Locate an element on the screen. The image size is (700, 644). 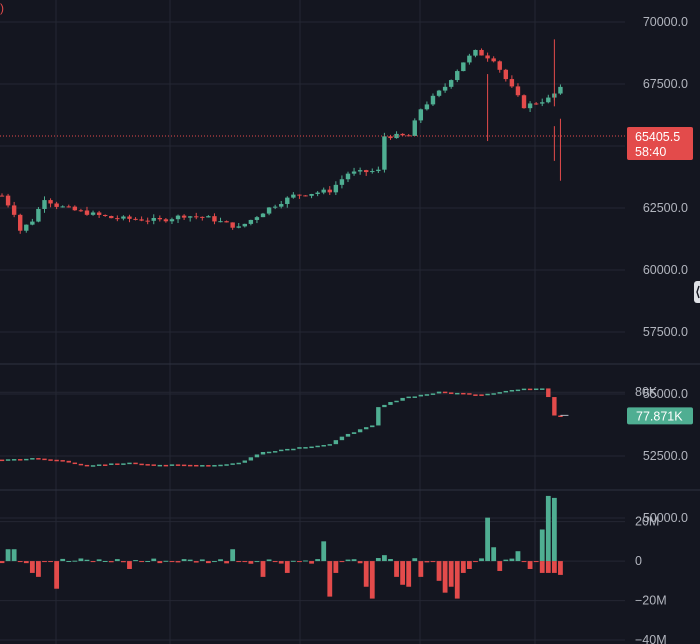
indicator-last-badge is located at coordinates (660, 416).